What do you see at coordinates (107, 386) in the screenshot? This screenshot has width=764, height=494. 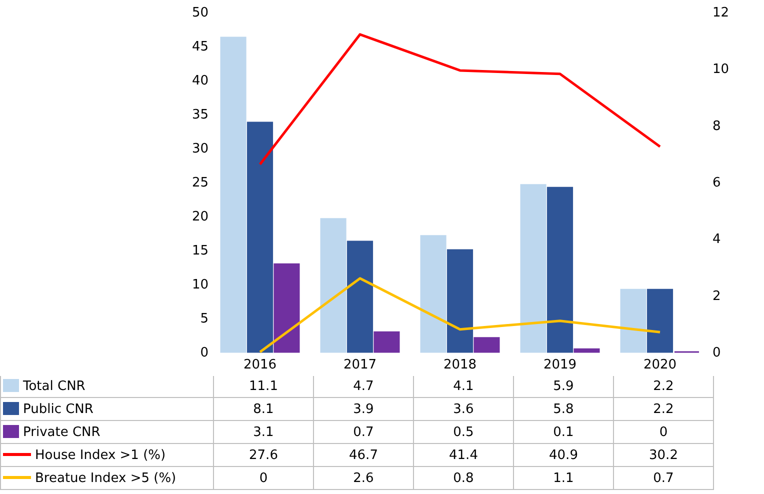 I see `legend-label: Total CNR` at bounding box center [107, 386].